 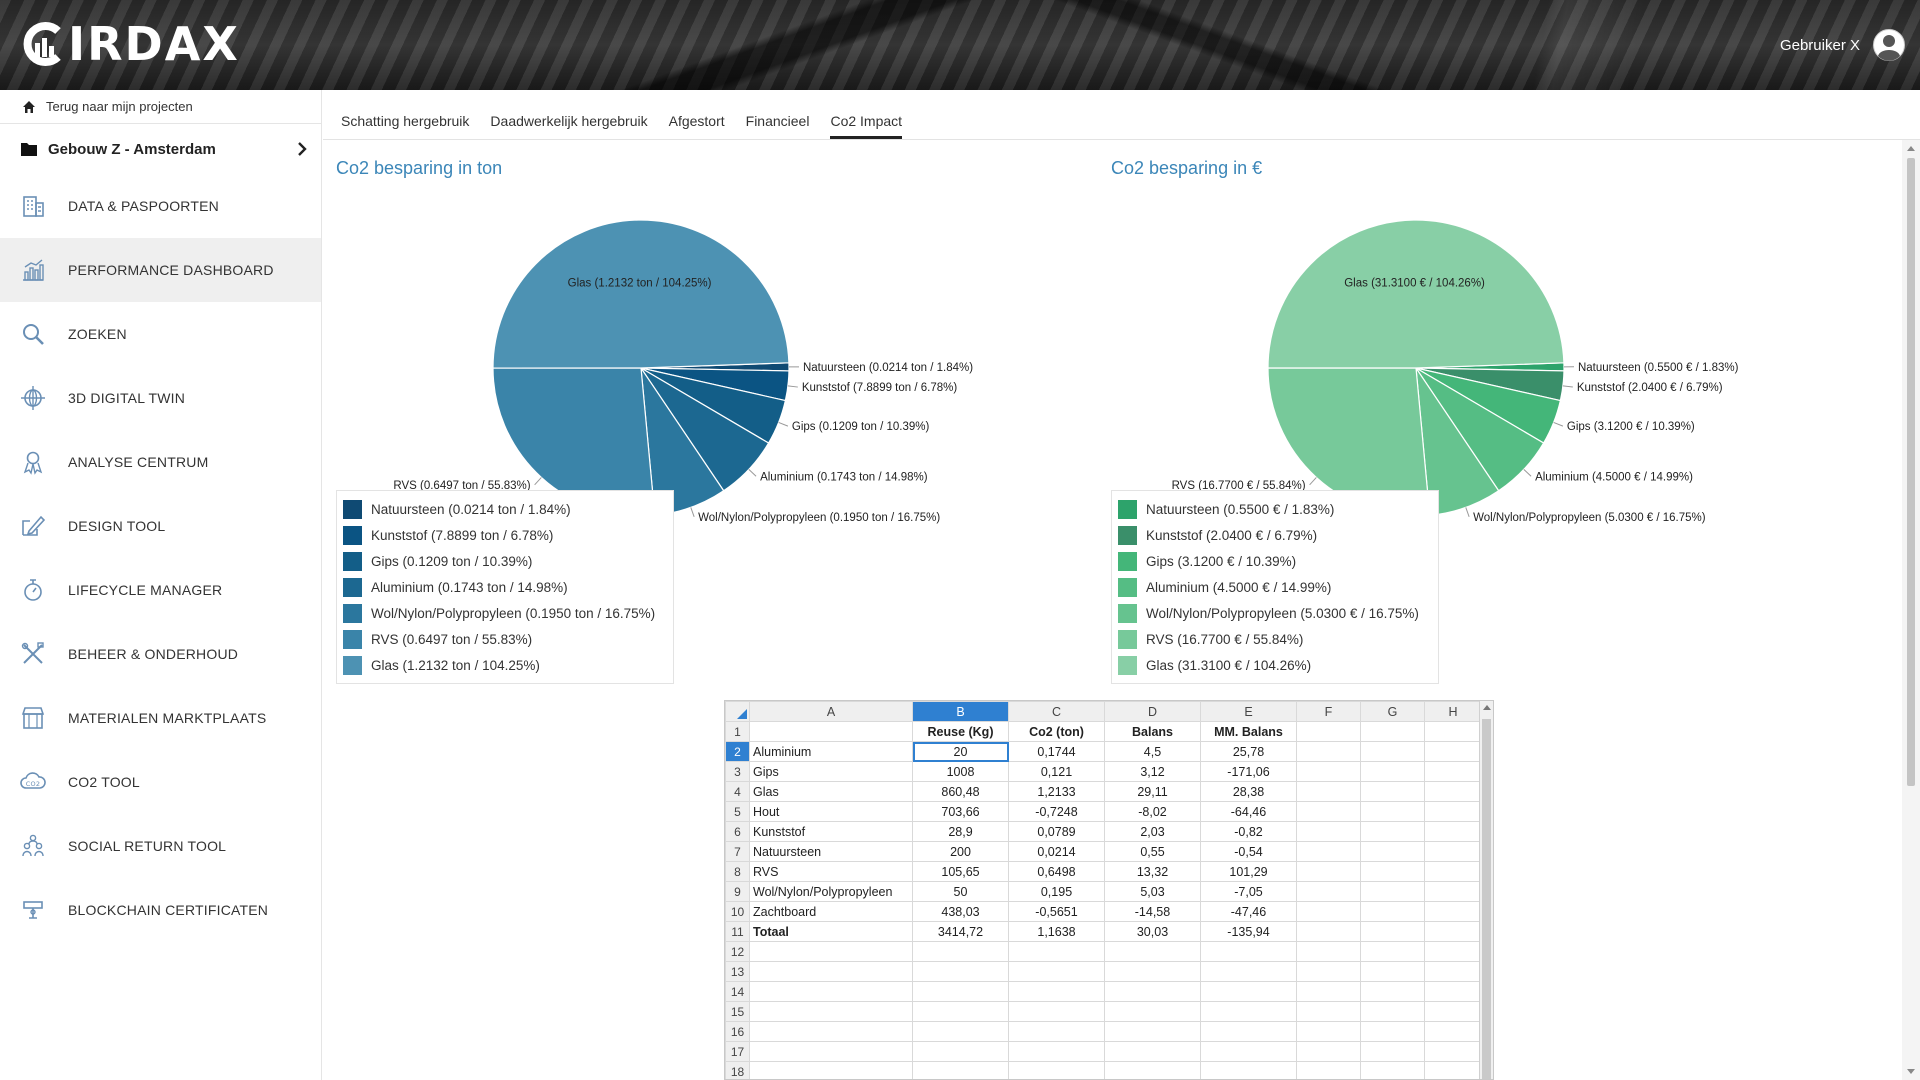 I want to click on pie-slice, so click(x=641, y=294).